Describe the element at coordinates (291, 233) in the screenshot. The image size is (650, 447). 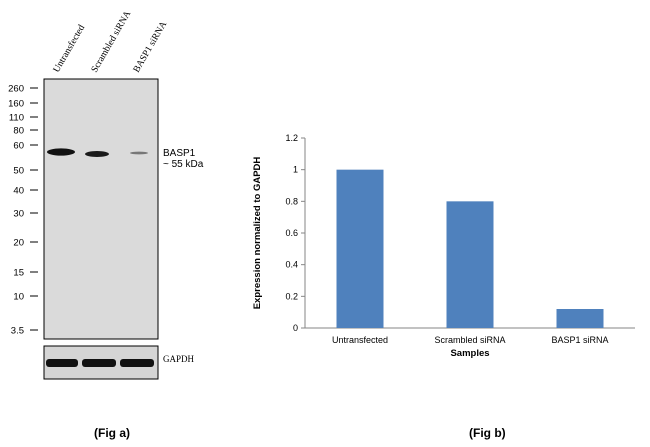
I see `y-tick-label: 0.6` at that location.